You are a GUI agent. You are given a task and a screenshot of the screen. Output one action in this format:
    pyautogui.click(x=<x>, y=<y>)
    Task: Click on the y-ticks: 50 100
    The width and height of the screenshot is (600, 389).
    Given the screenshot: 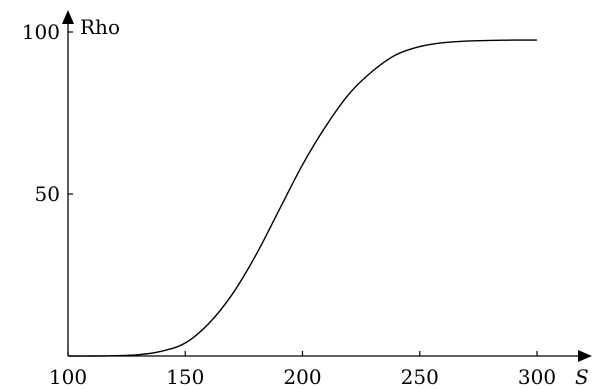 What is the action you would take?
    pyautogui.click(x=47, y=113)
    